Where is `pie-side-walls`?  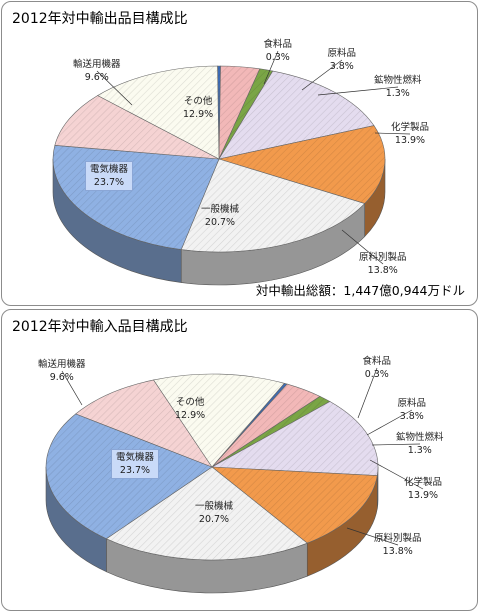
pie-side-walls is located at coordinates (212, 530).